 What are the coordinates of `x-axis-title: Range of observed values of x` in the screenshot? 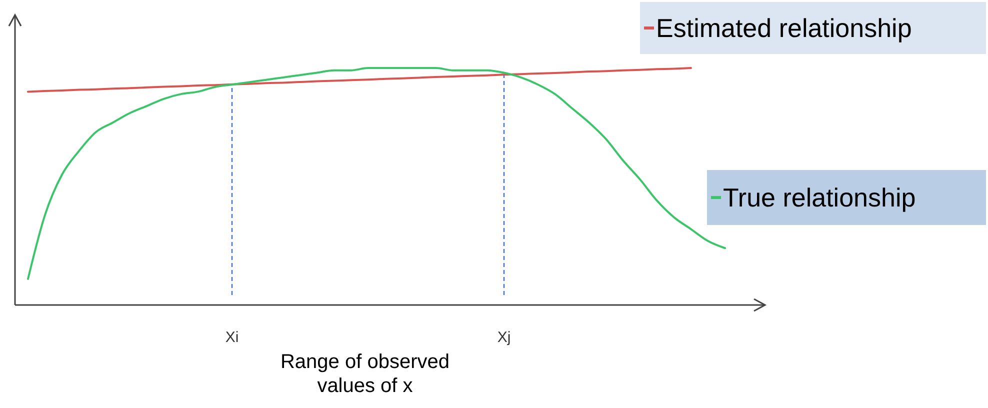 It's located at (365, 374).